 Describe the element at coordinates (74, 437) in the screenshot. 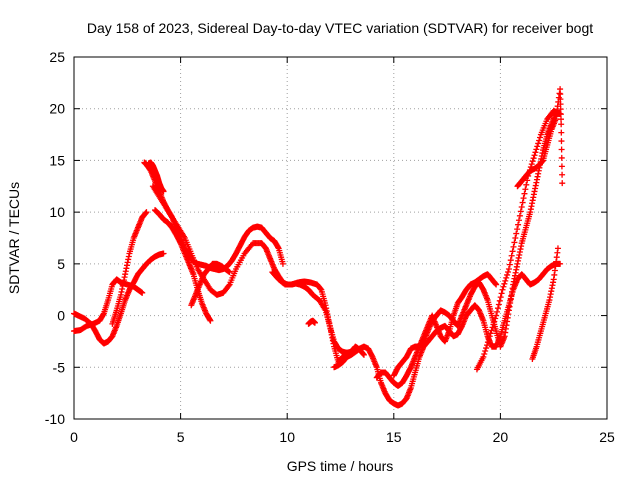

I see `x-tick-label: 0` at that location.